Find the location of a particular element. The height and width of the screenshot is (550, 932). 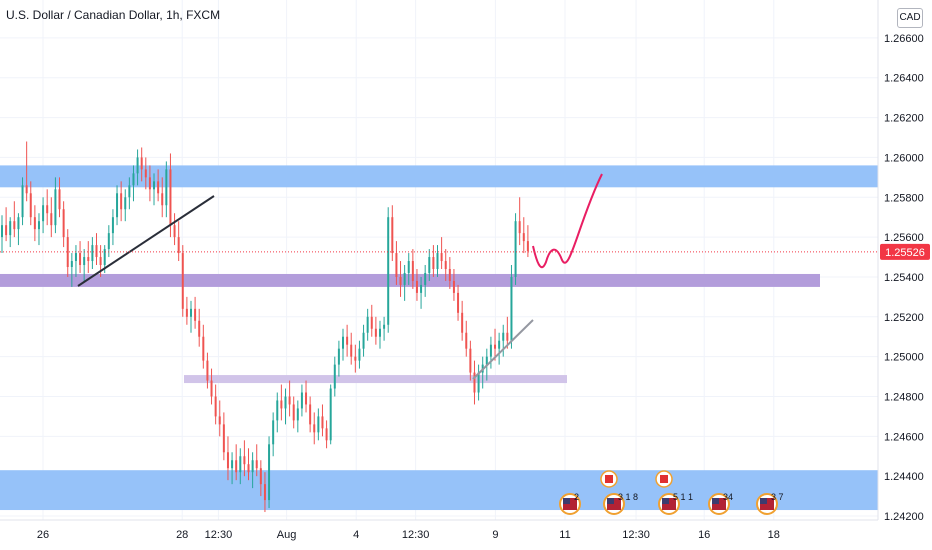

time-tick-label: 9 is located at coordinates (495, 535).